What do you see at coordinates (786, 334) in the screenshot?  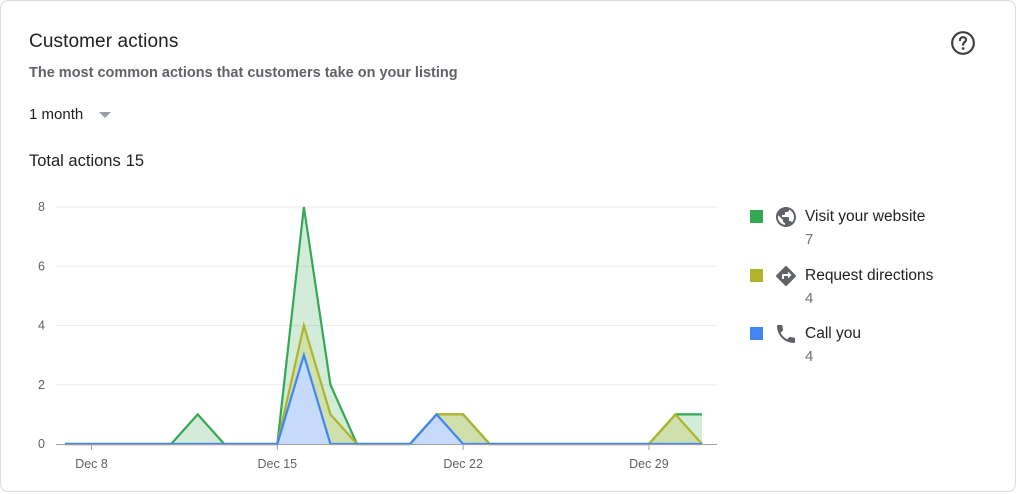 I see `phone-icon` at bounding box center [786, 334].